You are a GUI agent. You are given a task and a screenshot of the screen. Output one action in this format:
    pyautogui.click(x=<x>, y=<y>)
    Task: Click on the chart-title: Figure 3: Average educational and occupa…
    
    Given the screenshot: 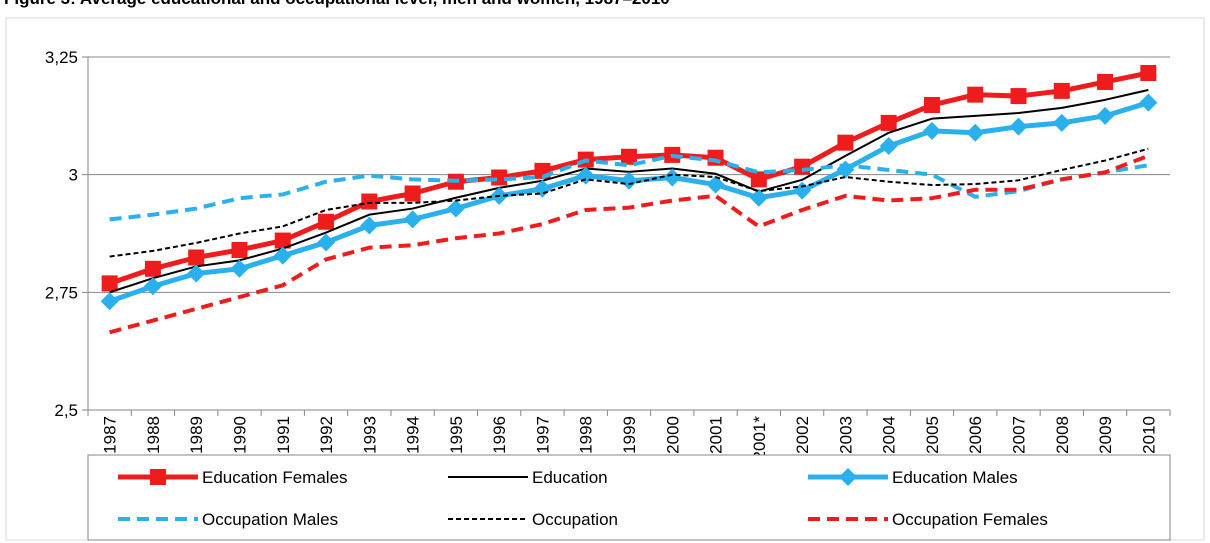 What is the action you would take?
    pyautogui.click(x=337, y=4)
    